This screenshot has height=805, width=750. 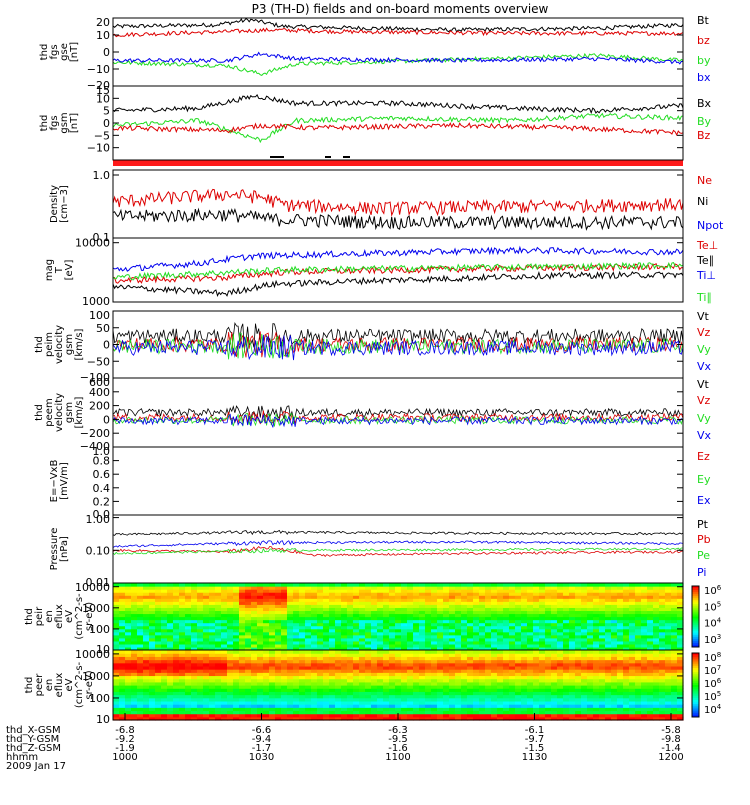 What do you see at coordinates (54, 549) in the screenshot?
I see `y-axis-title-line: Pressure` at bounding box center [54, 549].